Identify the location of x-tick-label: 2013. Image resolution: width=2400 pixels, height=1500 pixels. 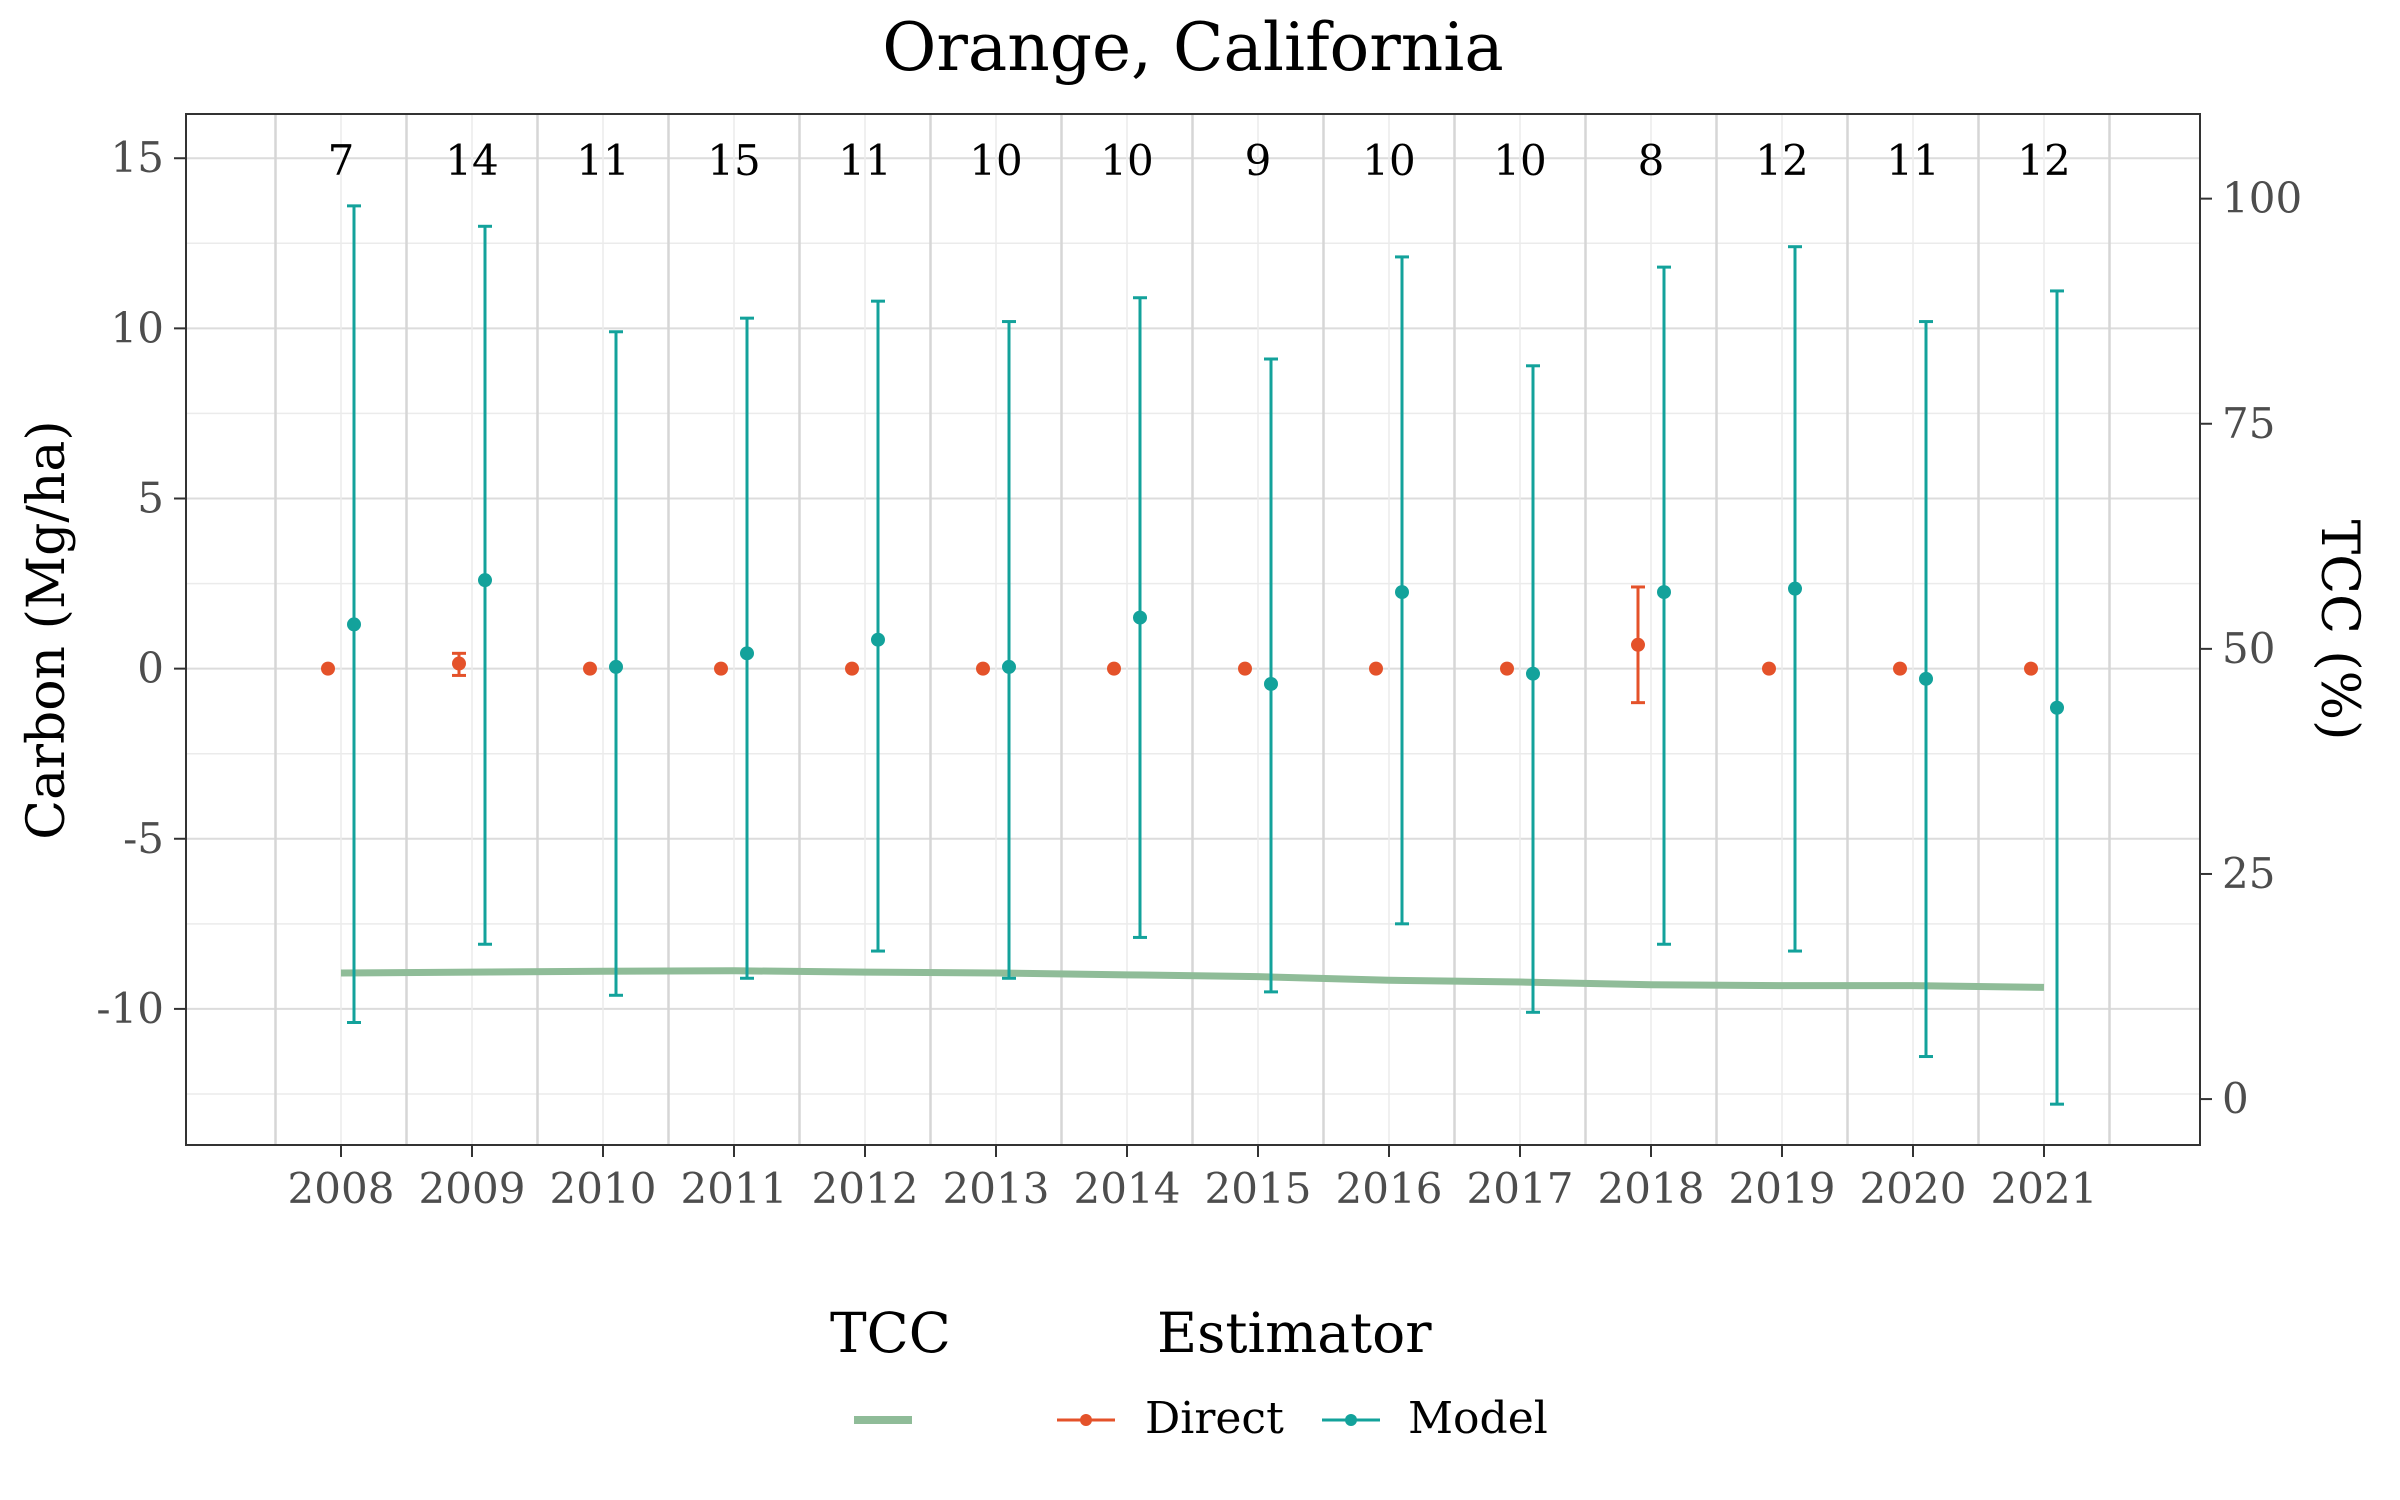
(996, 1188).